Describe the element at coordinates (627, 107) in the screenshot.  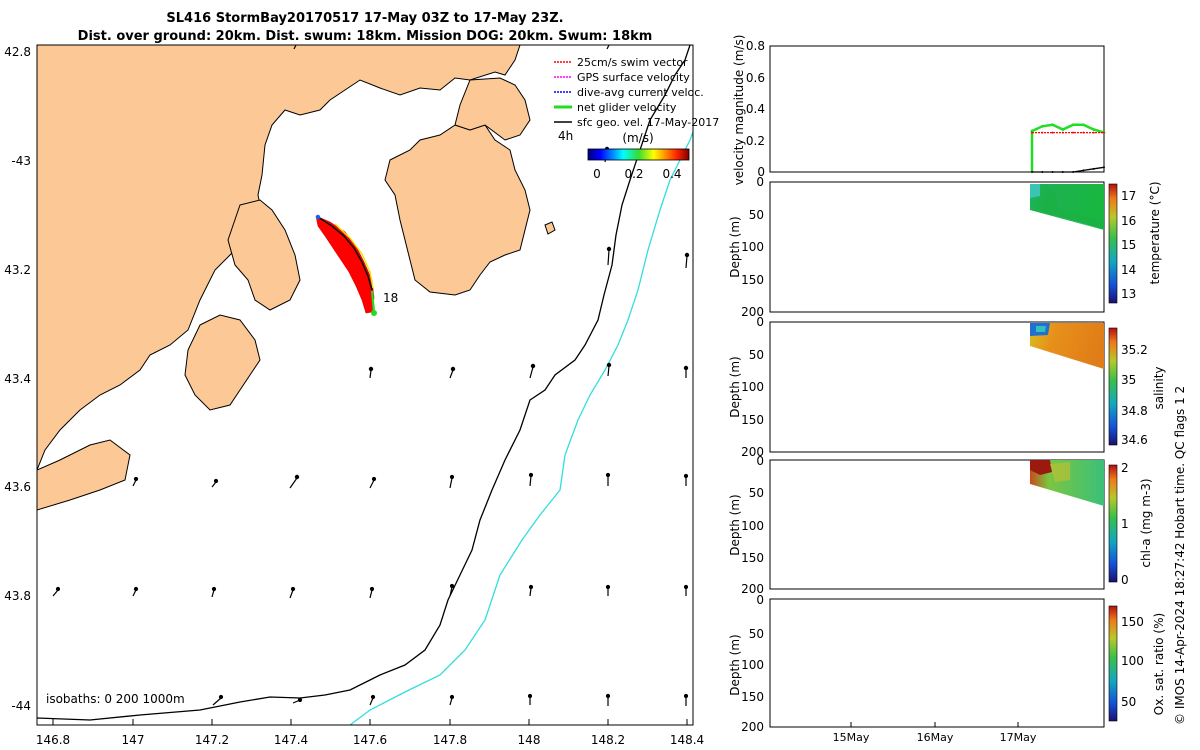
I see `legend-label: net glider velocity` at that location.